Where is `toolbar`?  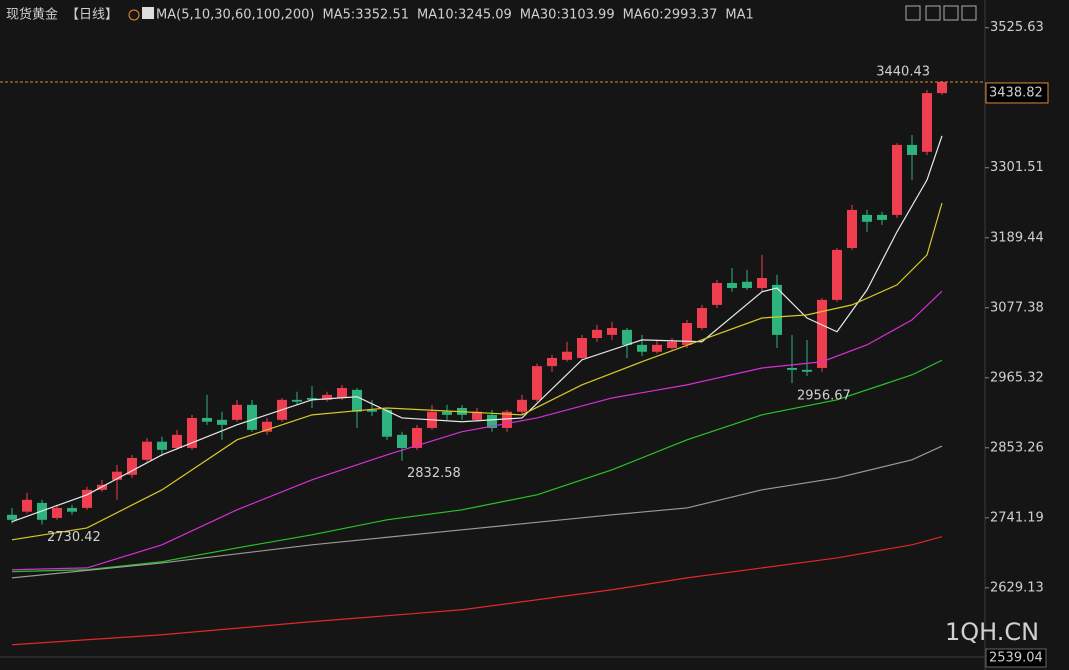
toolbar is located at coordinates (941, 13).